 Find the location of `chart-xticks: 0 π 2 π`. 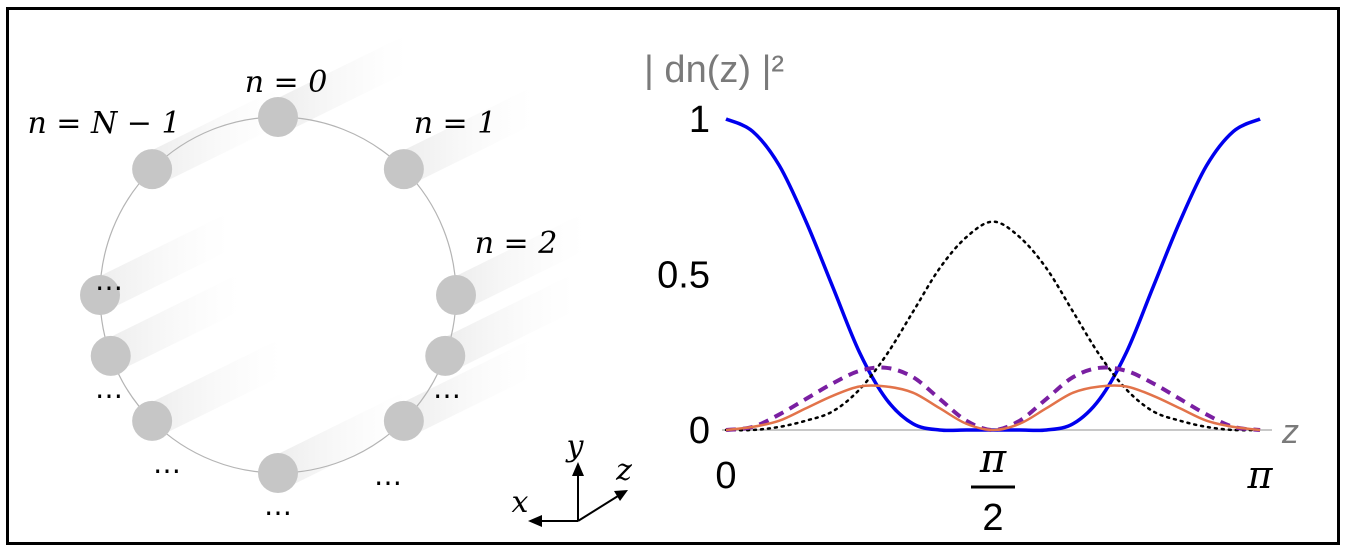

chart-xticks: 0 π 2 π is located at coordinates (994, 487).